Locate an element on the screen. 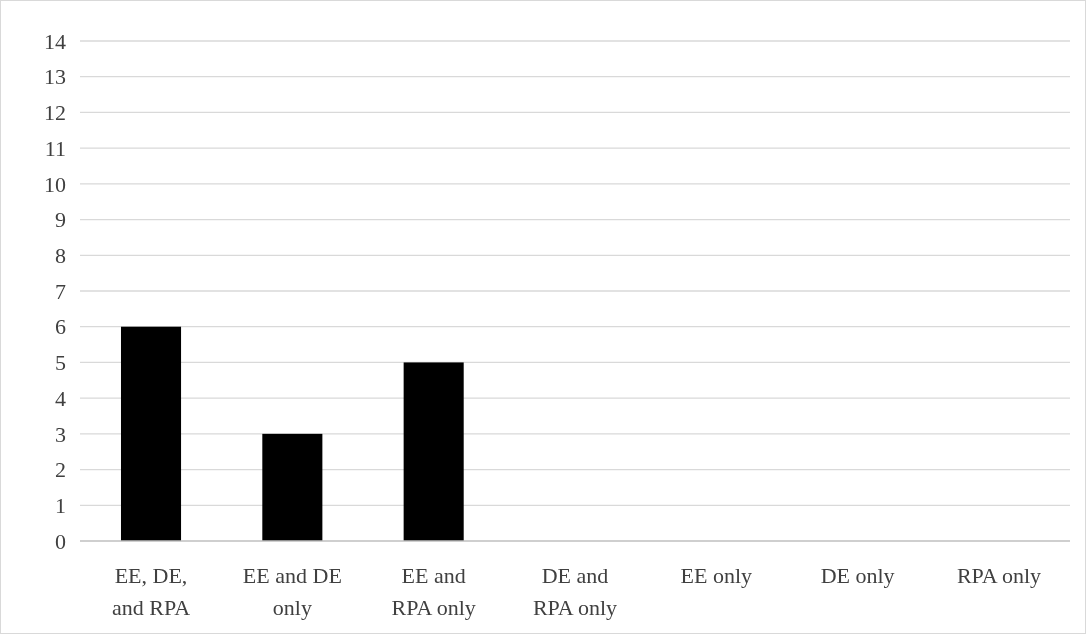 This screenshot has height=634, width=1086. y-tick-label: 7 is located at coordinates (60, 291).